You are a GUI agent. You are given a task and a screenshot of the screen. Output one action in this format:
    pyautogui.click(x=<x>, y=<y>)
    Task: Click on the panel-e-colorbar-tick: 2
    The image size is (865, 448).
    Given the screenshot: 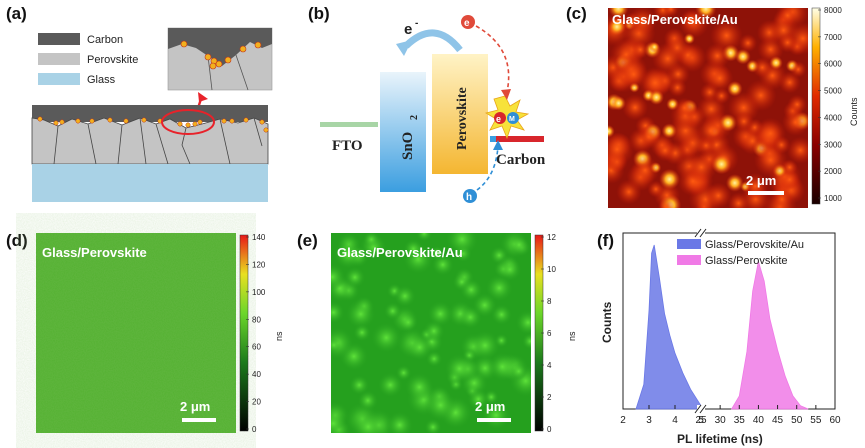 What is the action you would take?
    pyautogui.click(x=549, y=397)
    